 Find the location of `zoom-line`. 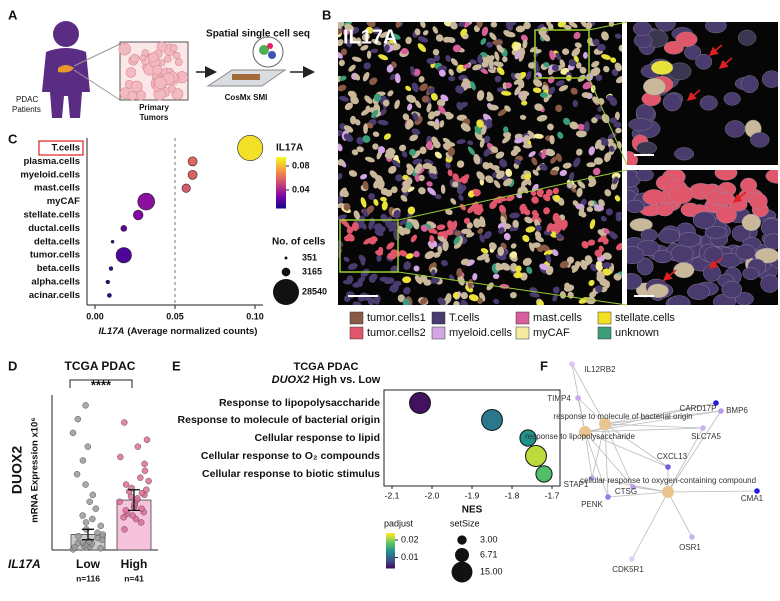

zoom-line is located at coordinates (608, 121).